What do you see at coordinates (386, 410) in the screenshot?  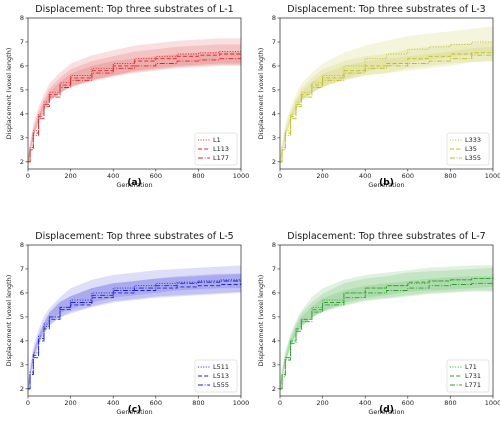 I see `panel-label: (d)` at bounding box center [386, 410].